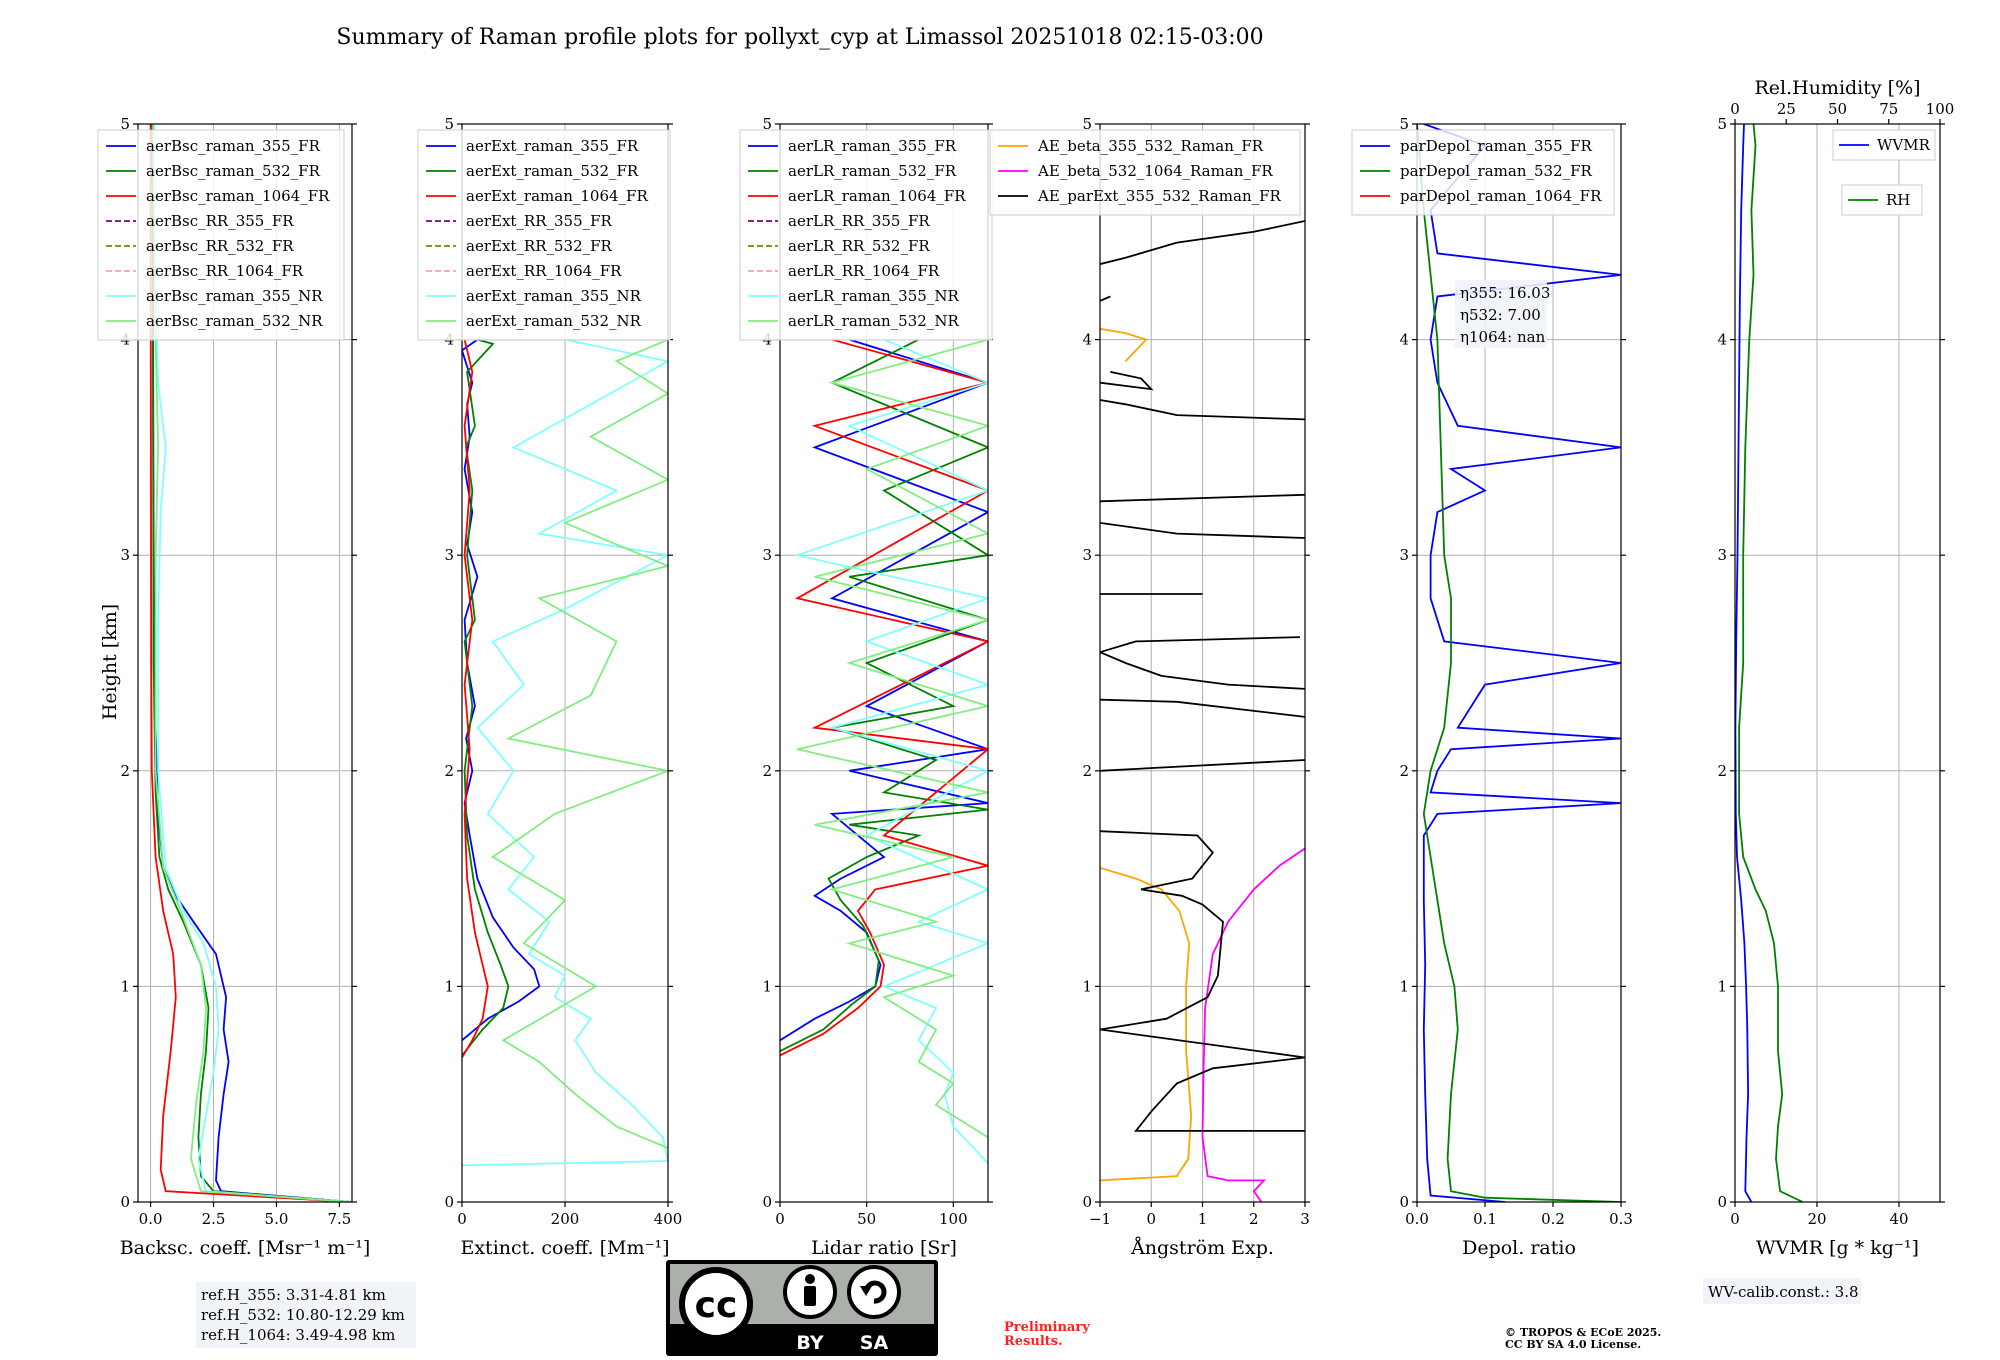 This screenshot has width=2000, height=1360. Describe the element at coordinates (780, 1219) in the screenshot. I see `lr-x-tick-label: 0` at that location.